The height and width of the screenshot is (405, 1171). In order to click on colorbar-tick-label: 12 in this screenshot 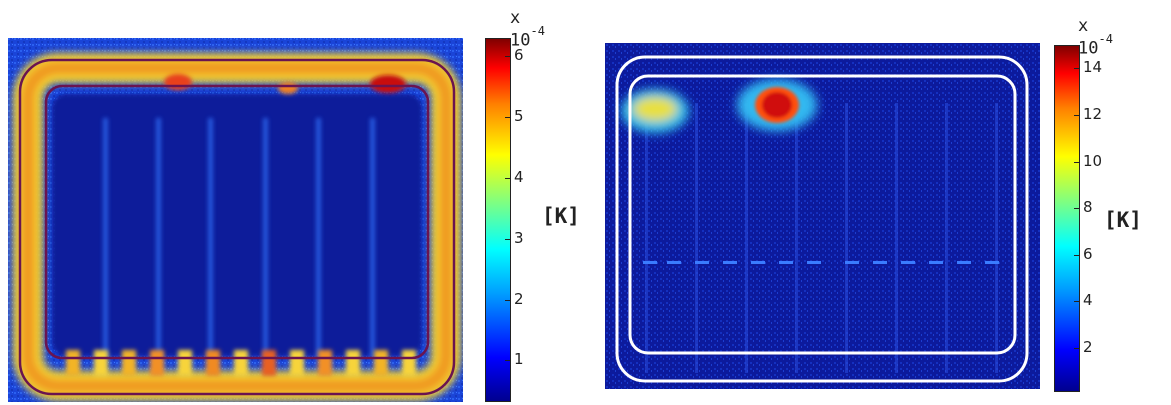, I will do `click(1093, 113)`.